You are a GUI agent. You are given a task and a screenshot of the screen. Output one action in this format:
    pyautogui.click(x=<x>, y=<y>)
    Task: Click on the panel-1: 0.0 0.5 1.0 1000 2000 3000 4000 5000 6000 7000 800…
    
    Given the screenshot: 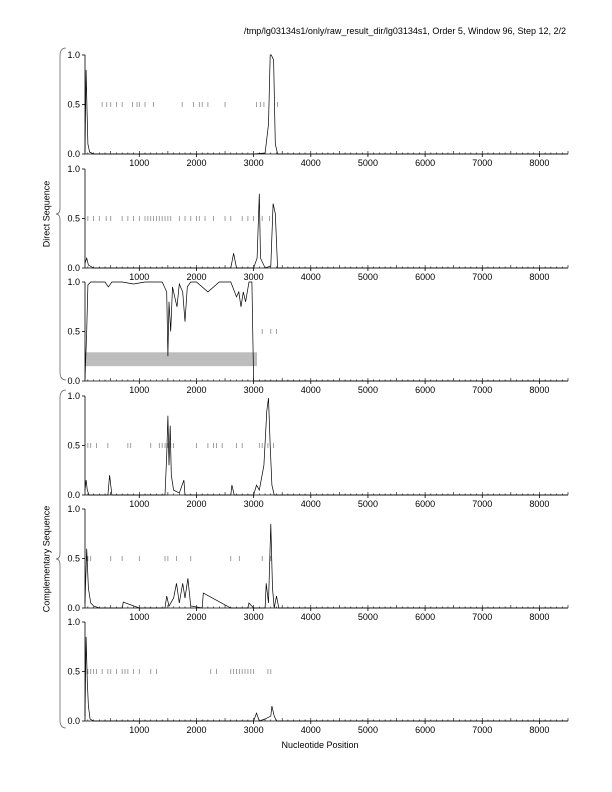 What is the action you would take?
    pyautogui.click(x=318, y=109)
    